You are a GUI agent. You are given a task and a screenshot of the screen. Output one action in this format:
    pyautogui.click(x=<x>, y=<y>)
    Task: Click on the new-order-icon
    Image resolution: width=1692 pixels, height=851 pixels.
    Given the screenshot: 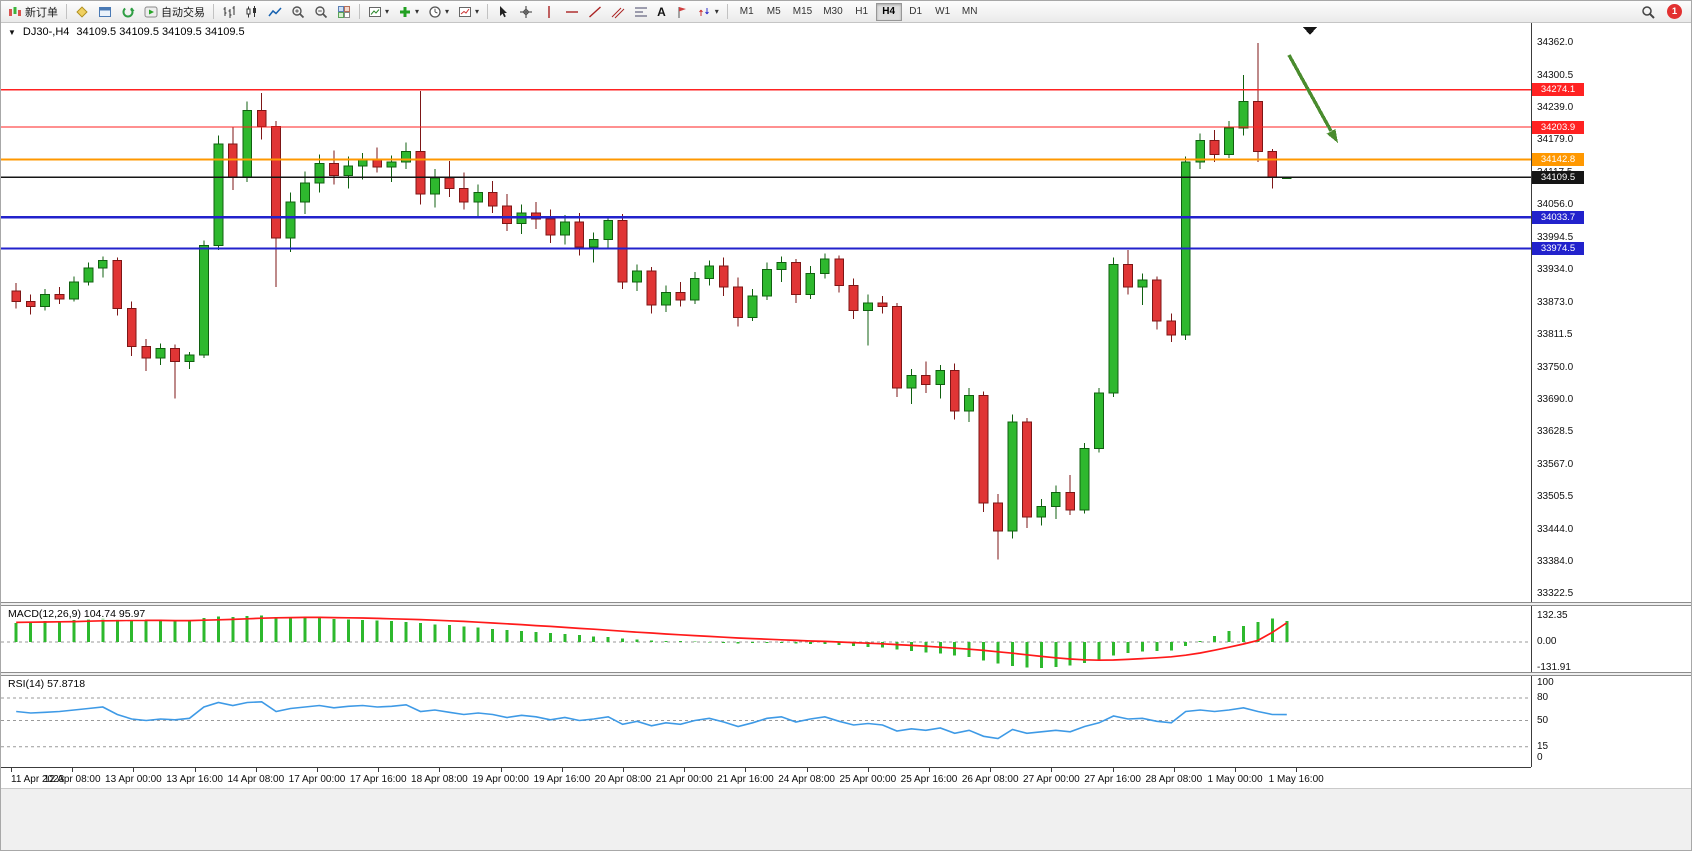 What is the action you would take?
    pyautogui.click(x=15, y=11)
    